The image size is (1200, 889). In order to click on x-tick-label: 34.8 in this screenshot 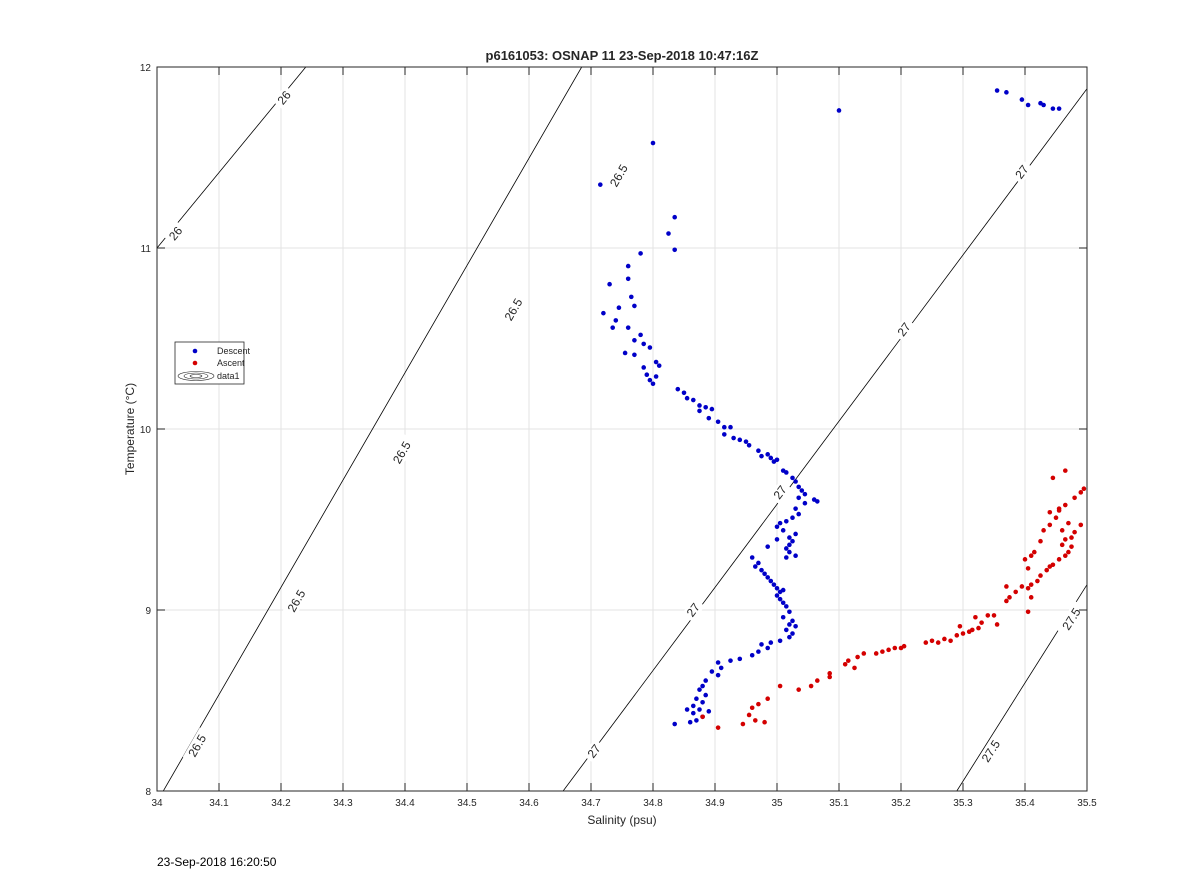, I will do `click(653, 803)`.